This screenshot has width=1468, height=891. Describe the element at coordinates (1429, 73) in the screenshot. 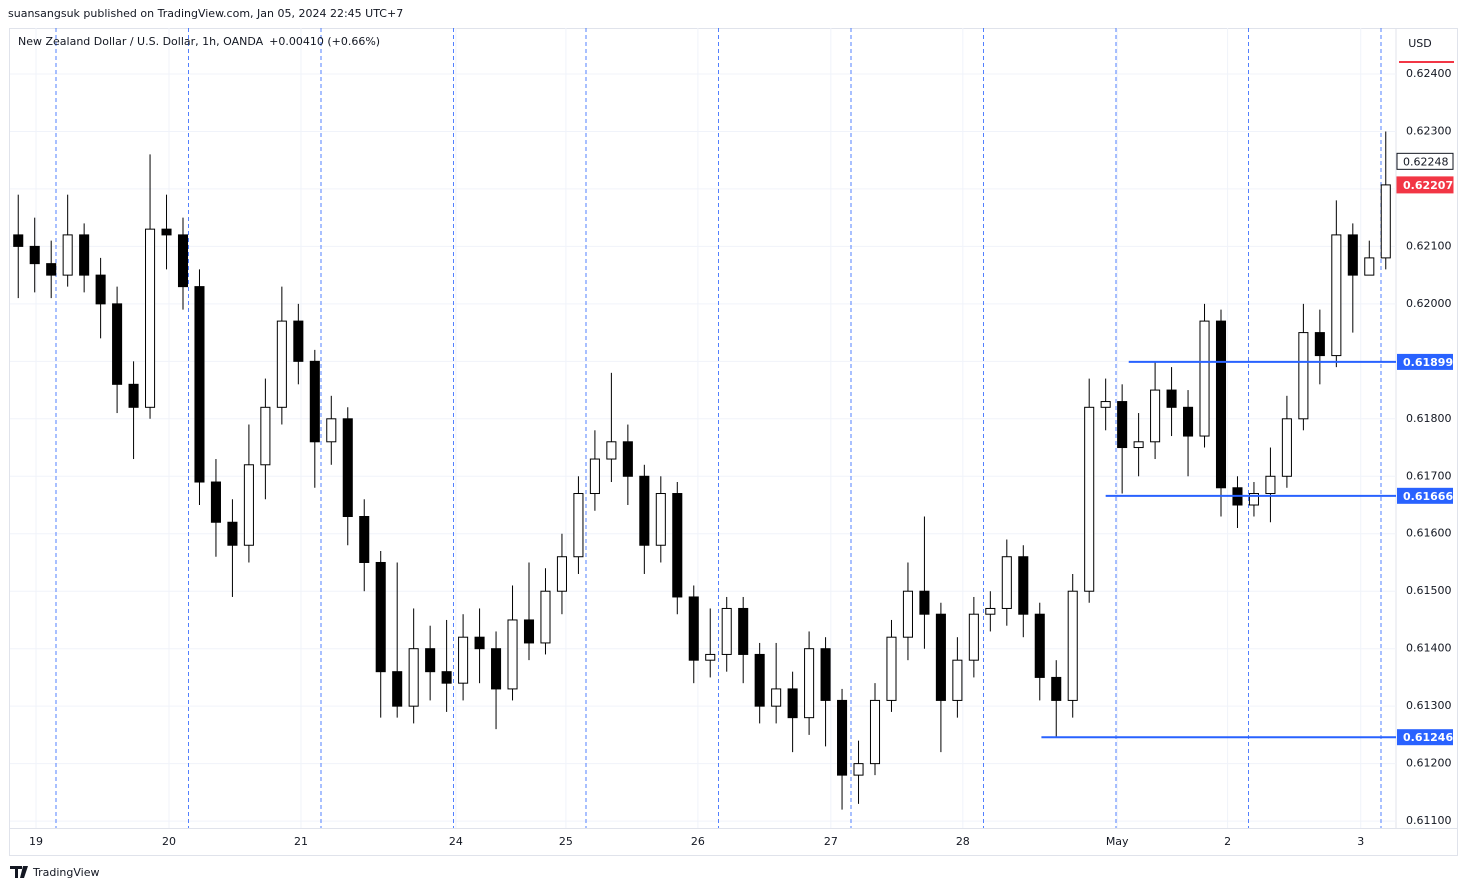

I see `y-tick-label: 0.62400` at that location.